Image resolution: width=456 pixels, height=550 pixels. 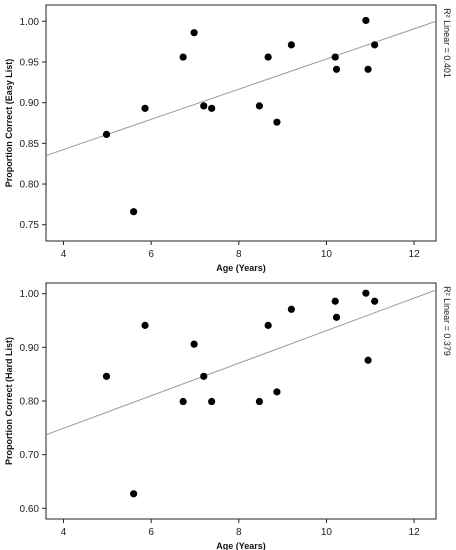 What do you see at coordinates (30, 144) in the screenshot?
I see `y-tick-label: 0.85` at bounding box center [30, 144].